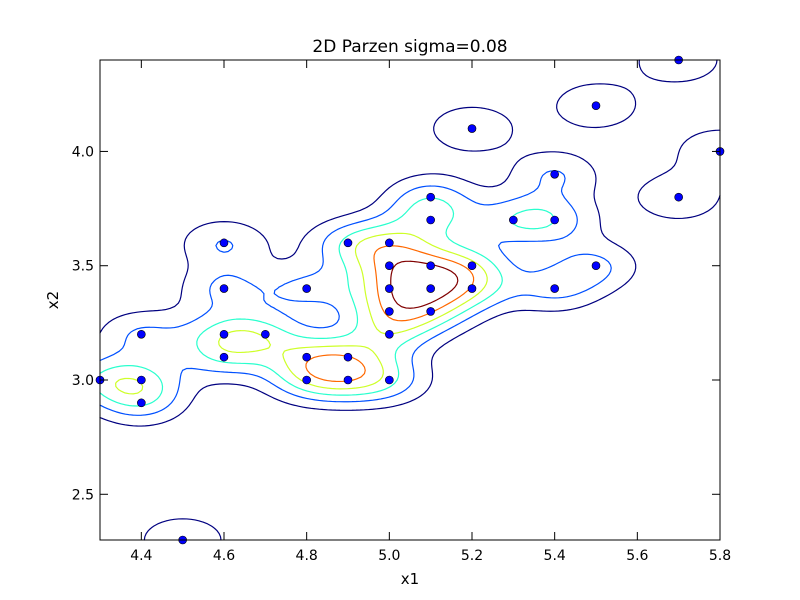 Image resolution: width=800 pixels, height=600 pixels. What do you see at coordinates (83, 381) in the screenshot?
I see `y-tick-label: 3.0` at bounding box center [83, 381].